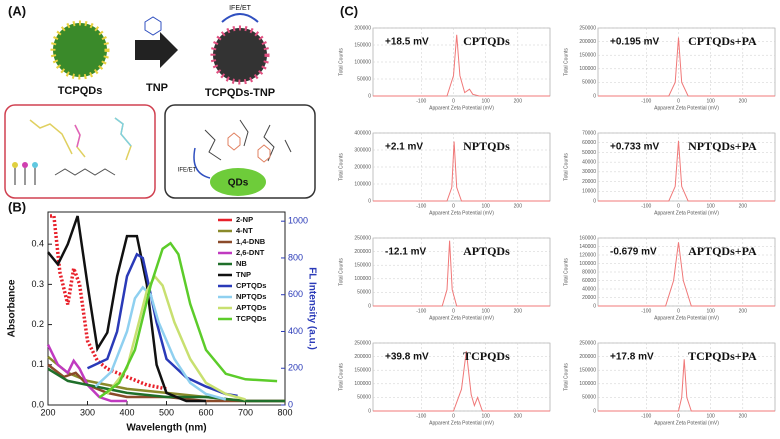 Image resolution: width=780 pixels, height=439 pixels. What do you see at coordinates (166, 428) in the screenshot?
I see `x-axis-label: Wavelength (nm)` at bounding box center [166, 428].